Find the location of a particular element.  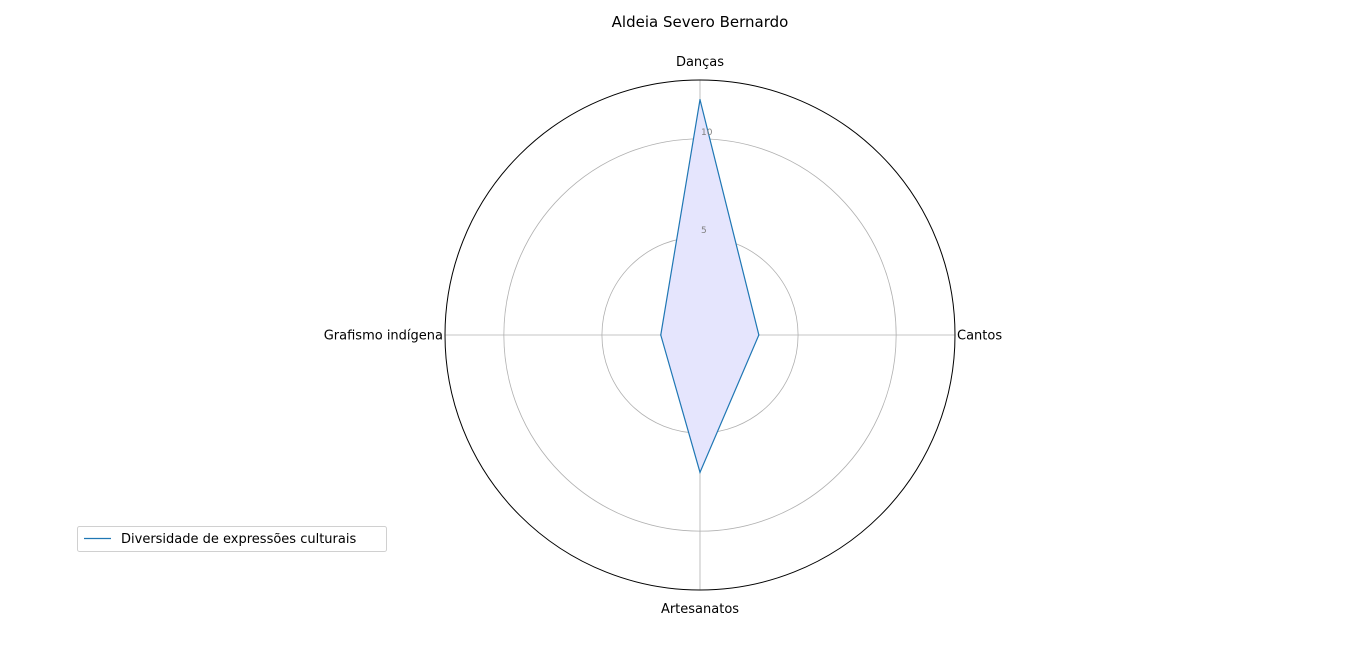

category-label-1: Cantos is located at coordinates (979, 336).